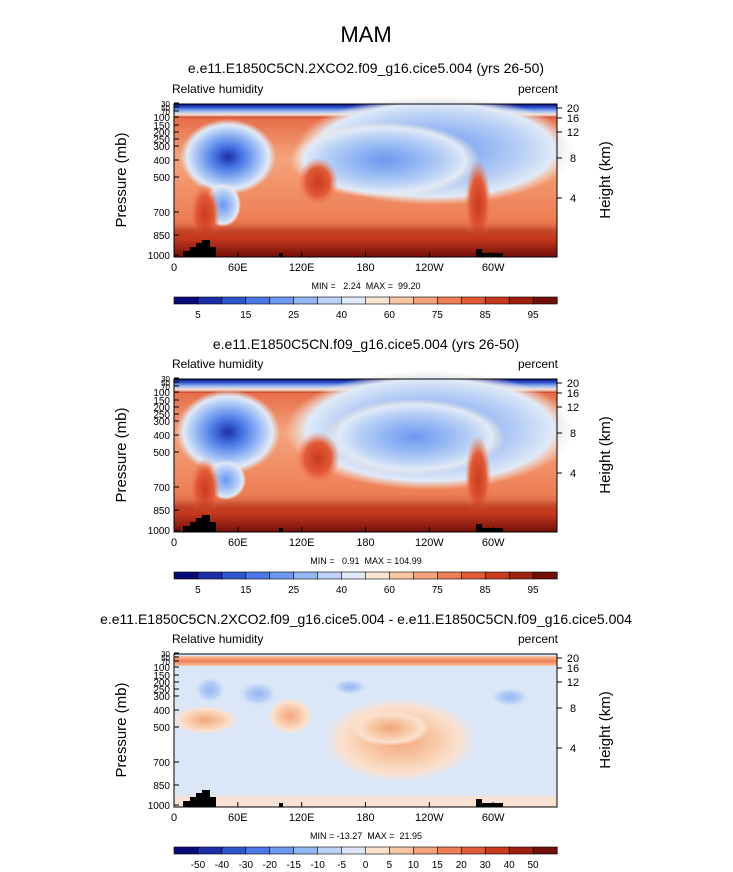  What do you see at coordinates (161, 676) in the screenshot?
I see `y-tick-label: 150` at bounding box center [161, 676].